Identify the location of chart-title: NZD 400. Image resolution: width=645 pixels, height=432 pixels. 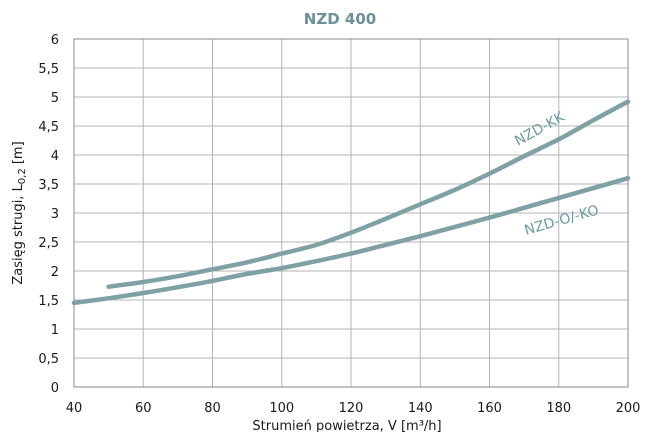
(340, 19).